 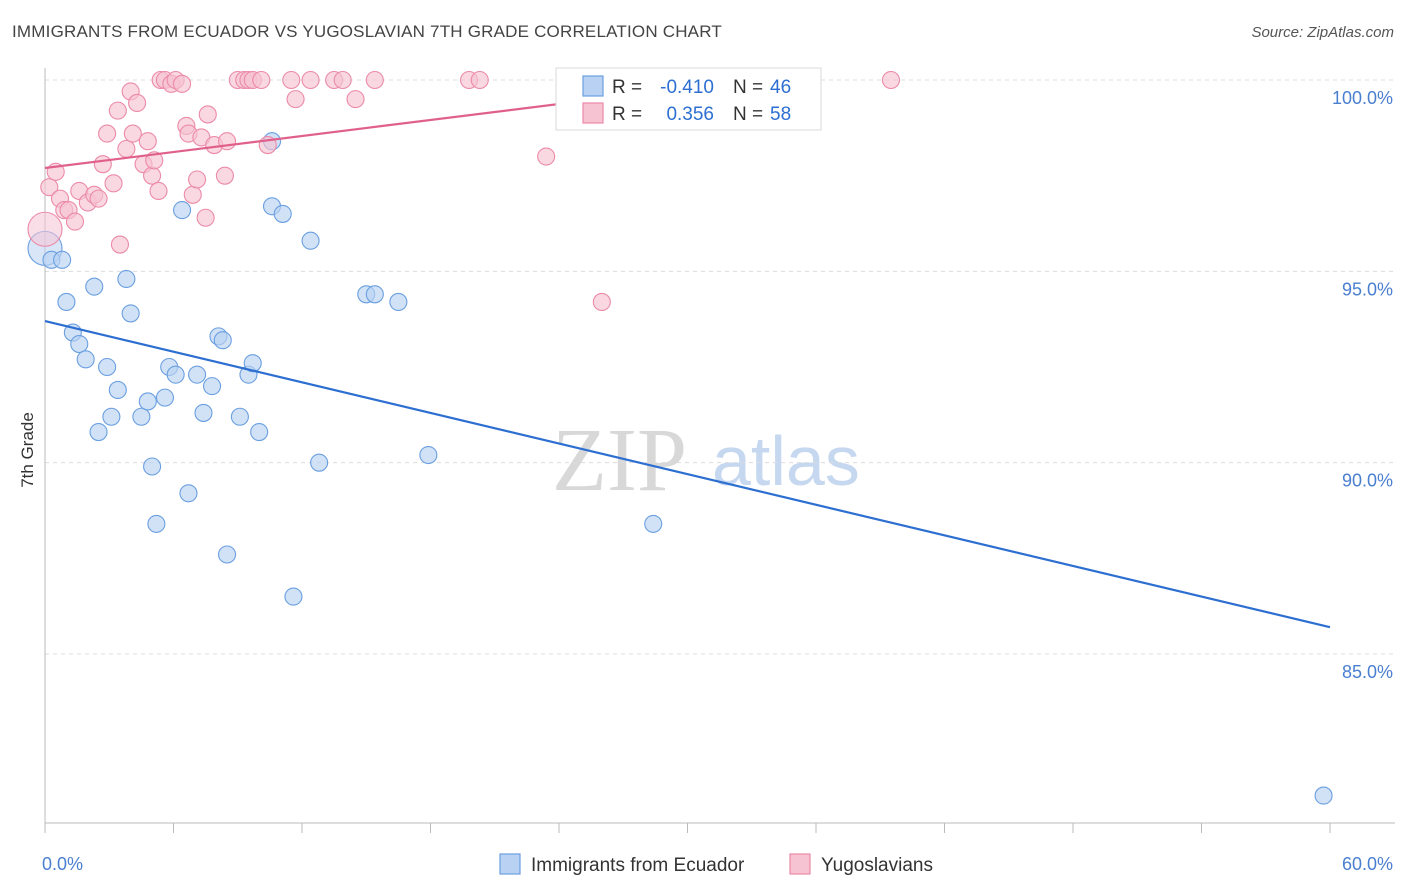 I want to click on legend-label-yugoslavians: Yugoslavians, so click(x=877, y=865).